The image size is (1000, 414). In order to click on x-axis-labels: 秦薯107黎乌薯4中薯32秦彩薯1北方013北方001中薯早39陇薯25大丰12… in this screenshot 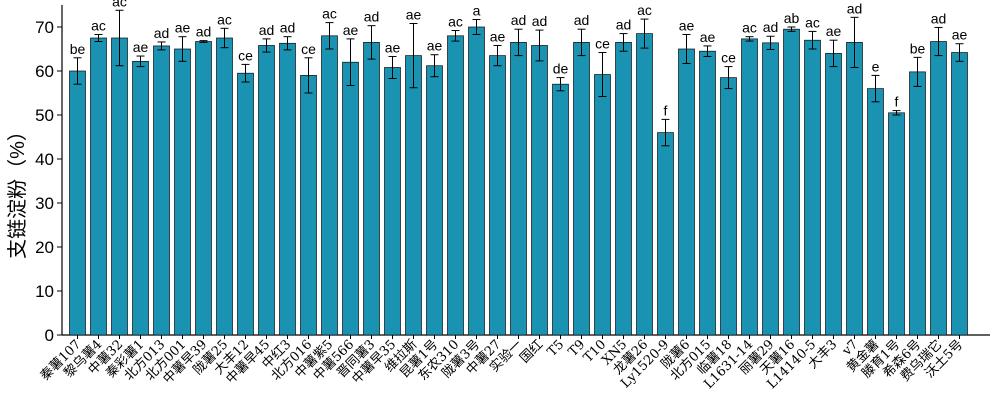, I will do `click(502, 365)`.